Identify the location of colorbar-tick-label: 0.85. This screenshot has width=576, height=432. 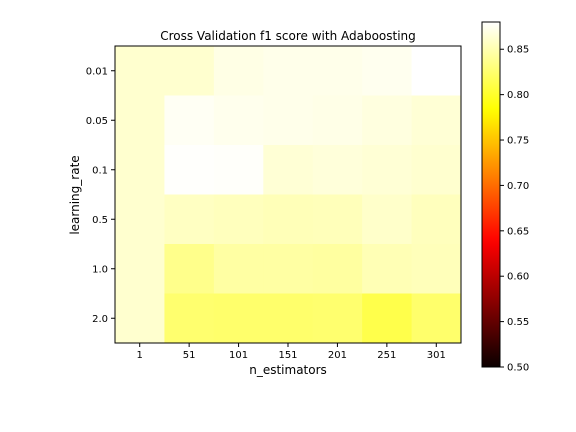
(518, 50).